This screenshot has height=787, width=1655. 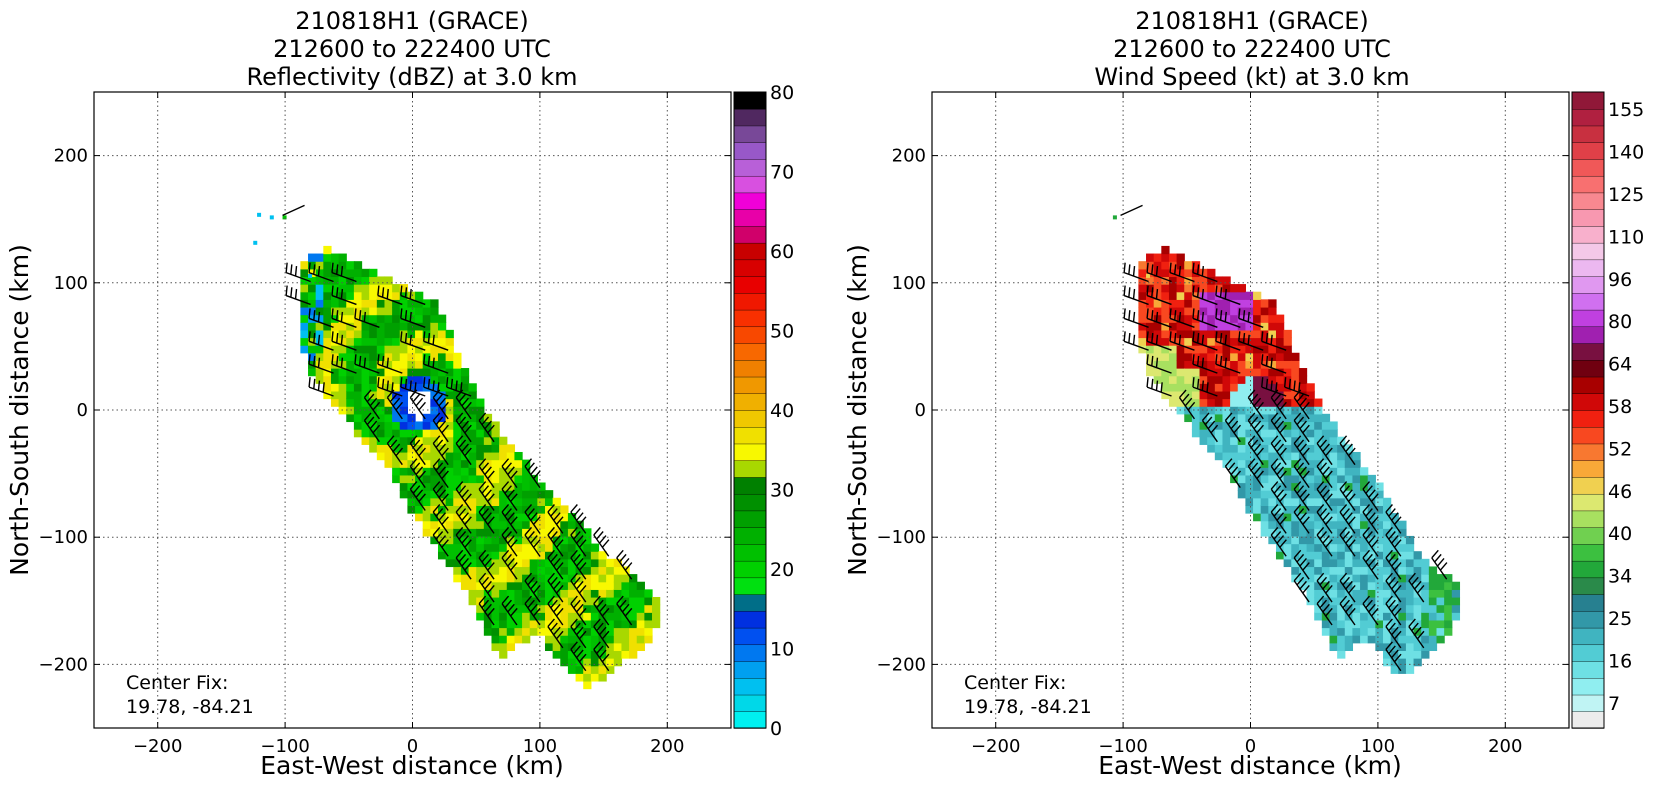 I want to click on colorbar-tick-label: 64, so click(x=1620, y=365).